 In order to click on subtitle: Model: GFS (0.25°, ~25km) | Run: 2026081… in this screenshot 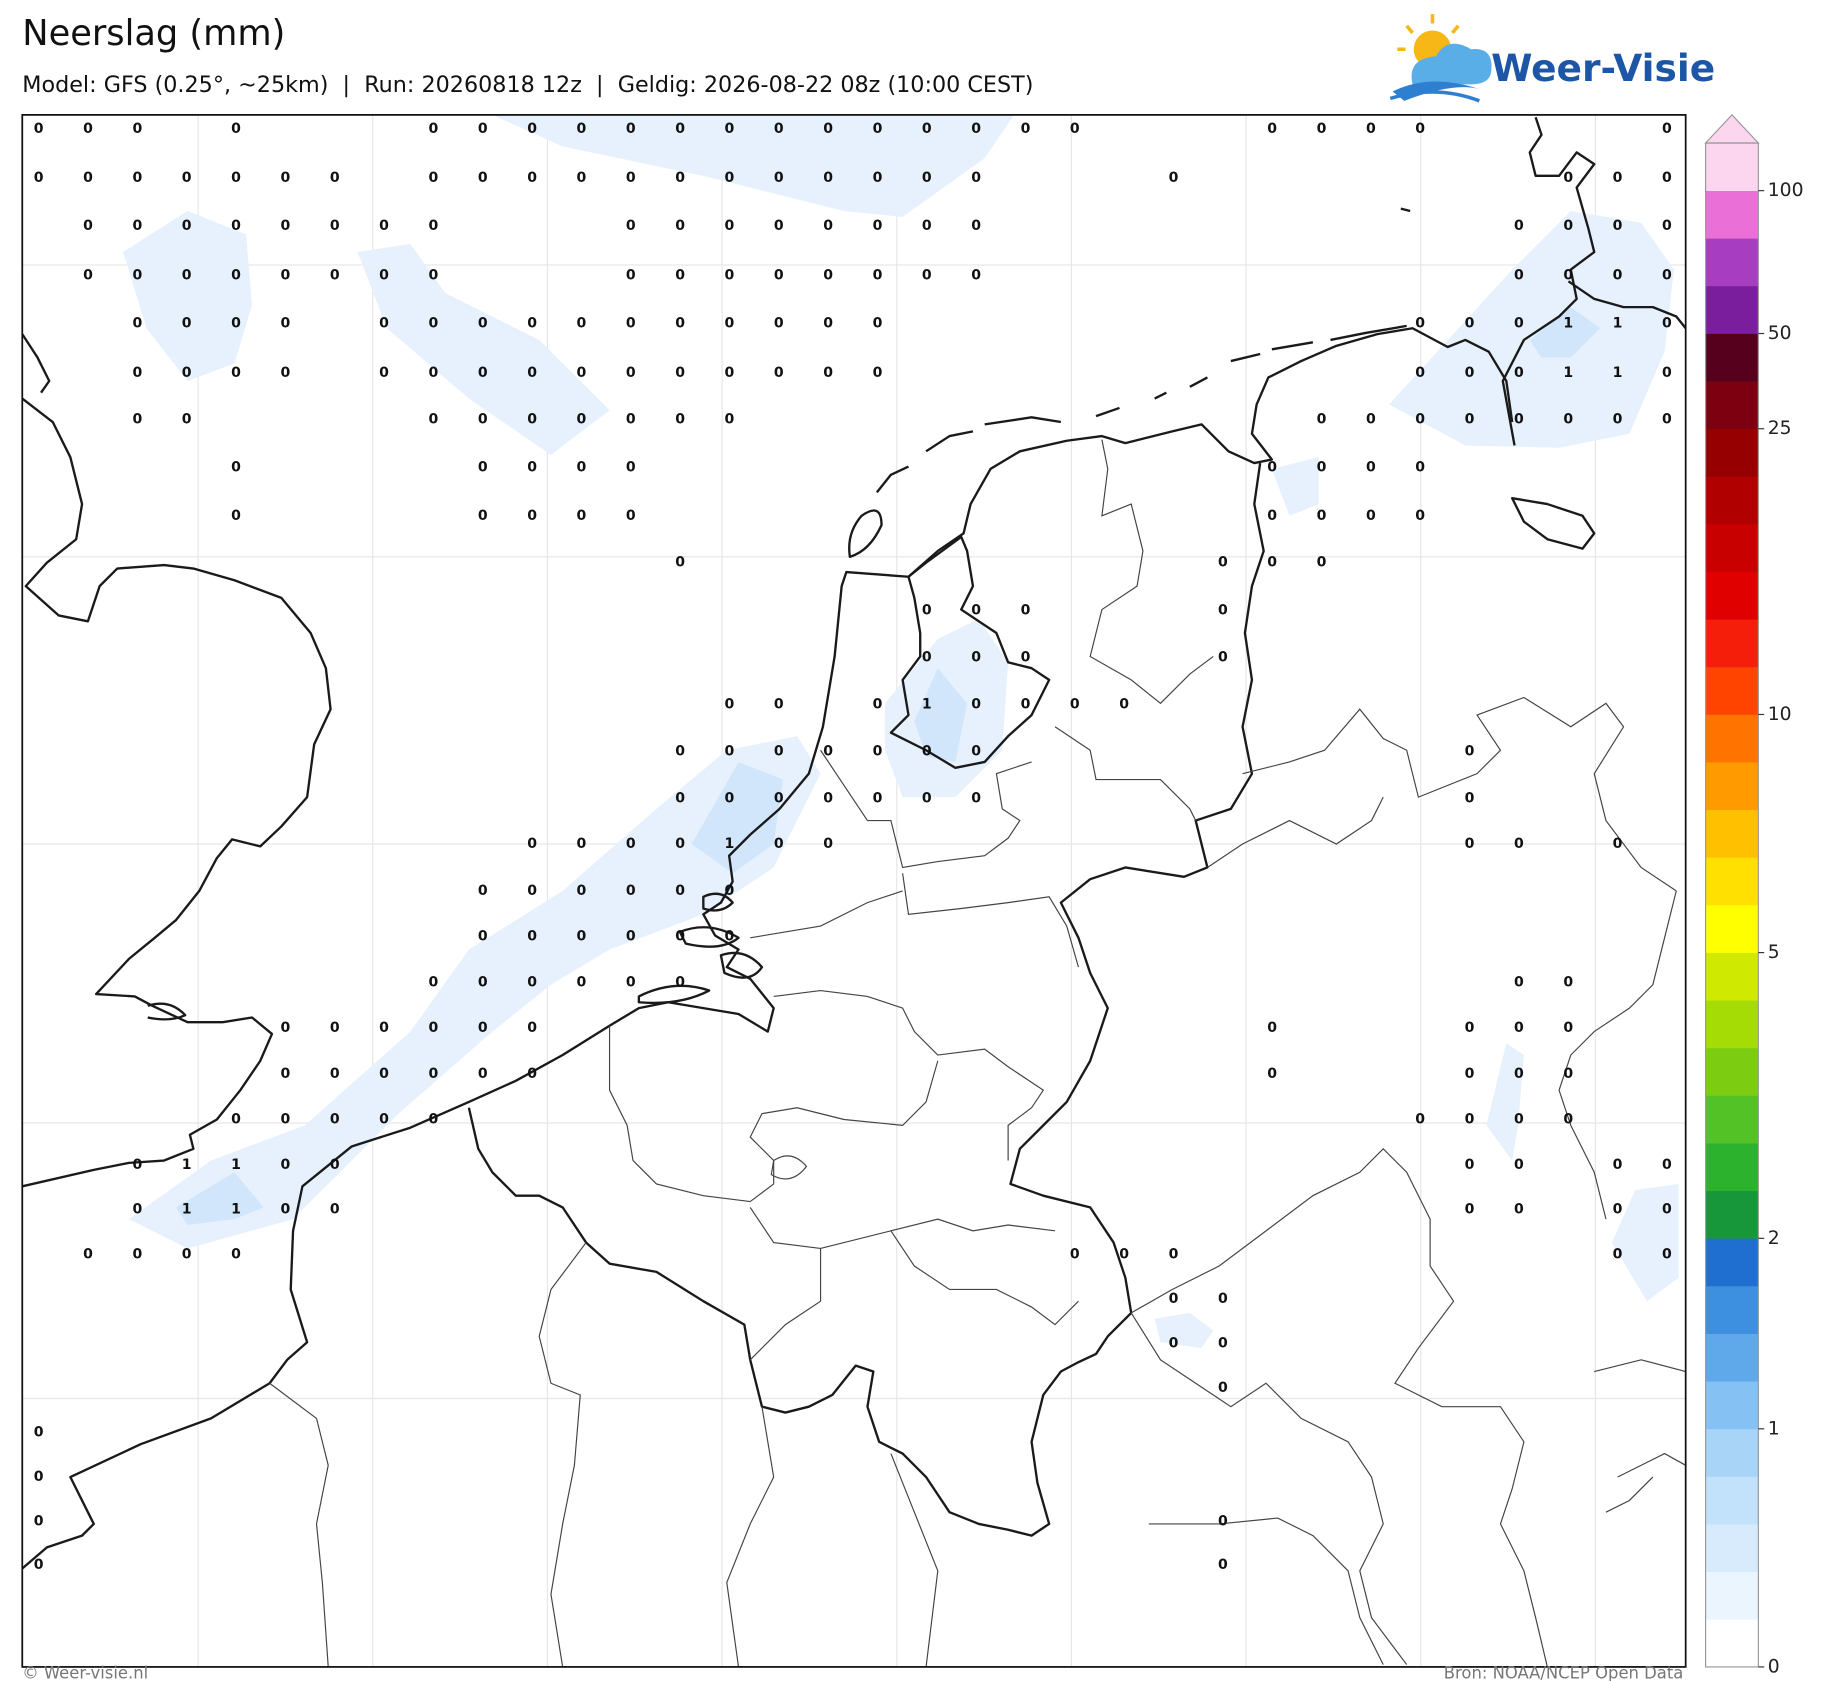, I will do `click(527, 85)`.